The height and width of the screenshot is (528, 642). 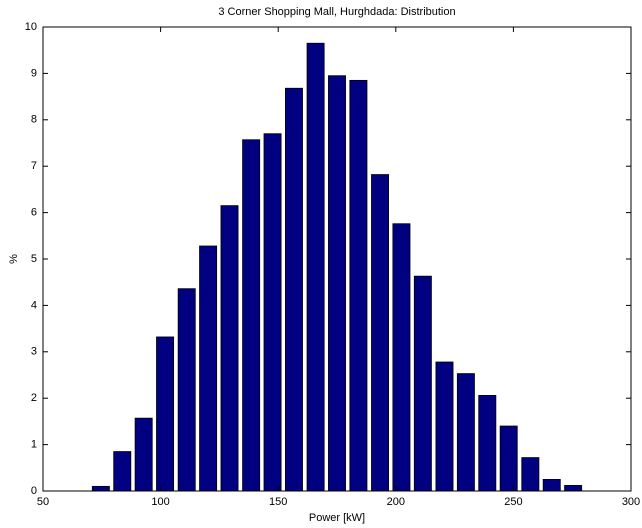 I want to click on x-tick-label: 50, so click(x=43, y=502).